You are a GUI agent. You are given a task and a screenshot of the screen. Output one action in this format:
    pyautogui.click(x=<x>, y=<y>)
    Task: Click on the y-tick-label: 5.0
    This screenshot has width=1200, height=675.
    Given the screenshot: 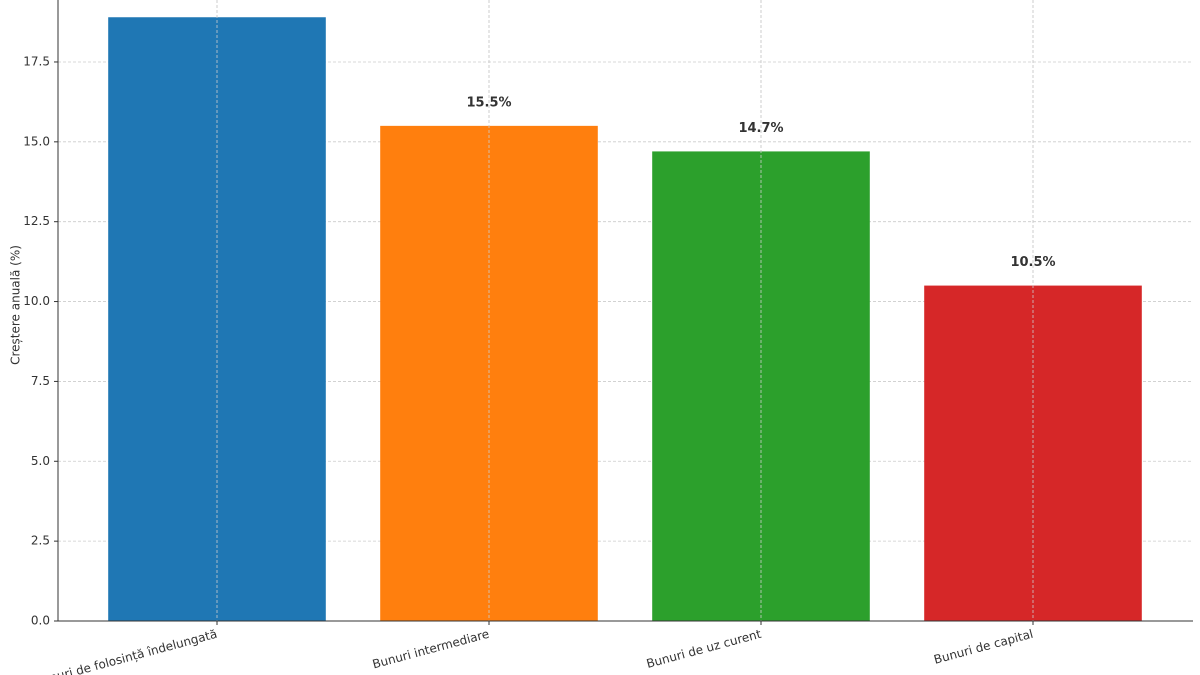 What is the action you would take?
    pyautogui.click(x=40, y=461)
    